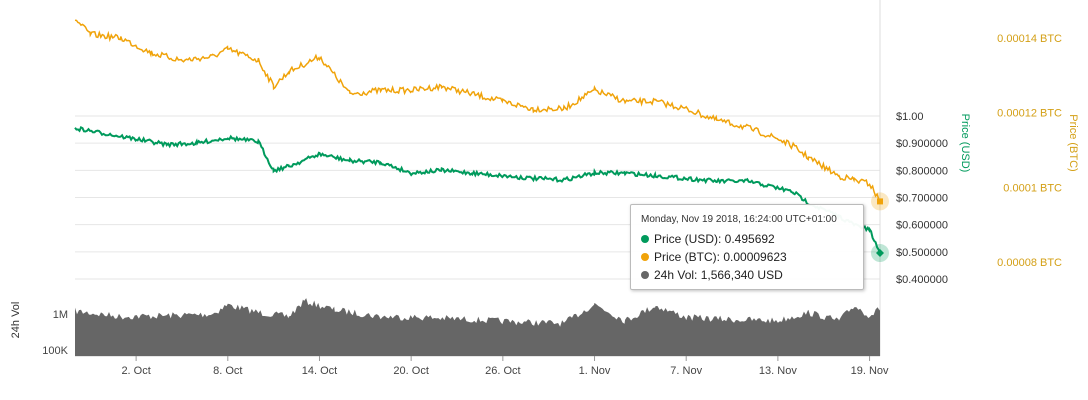 The height and width of the screenshot is (400, 1088). What do you see at coordinates (319, 371) in the screenshot?
I see `x-tick-label: 14. Oct` at bounding box center [319, 371].